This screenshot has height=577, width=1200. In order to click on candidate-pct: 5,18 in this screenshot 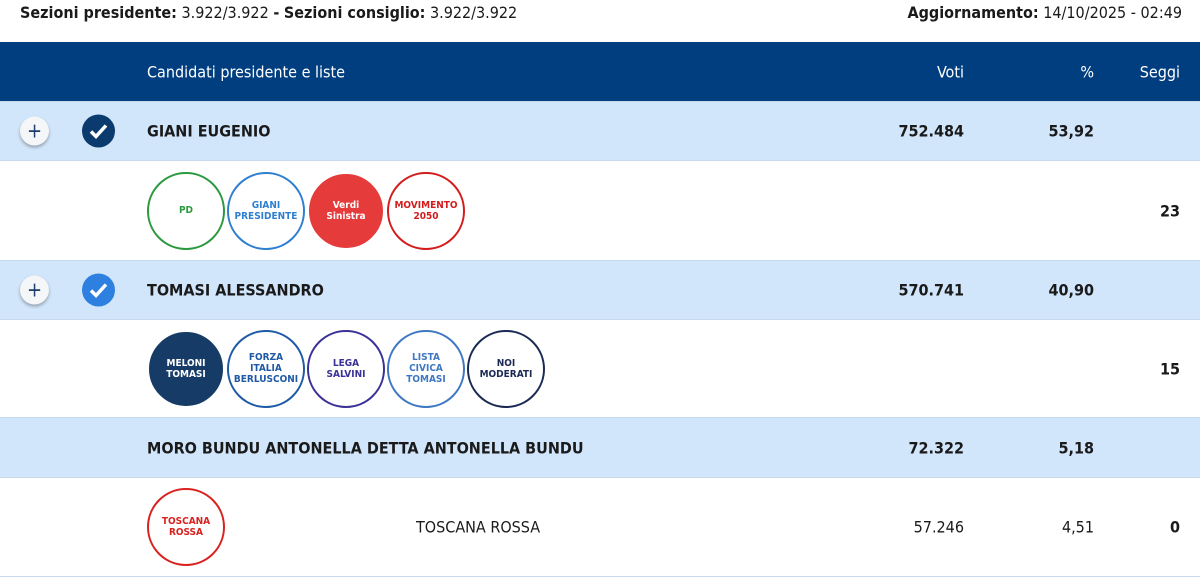, I will do `click(1076, 447)`.